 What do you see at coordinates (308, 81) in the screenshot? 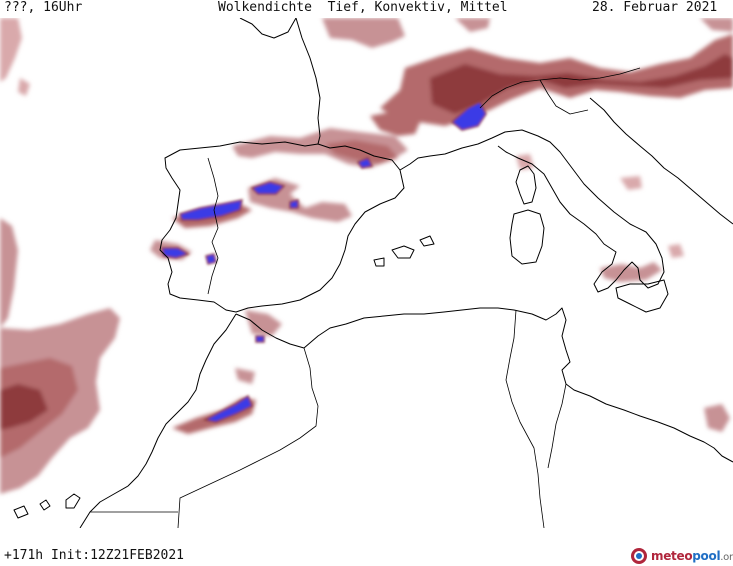
I see `coastline-western-france` at bounding box center [308, 81].